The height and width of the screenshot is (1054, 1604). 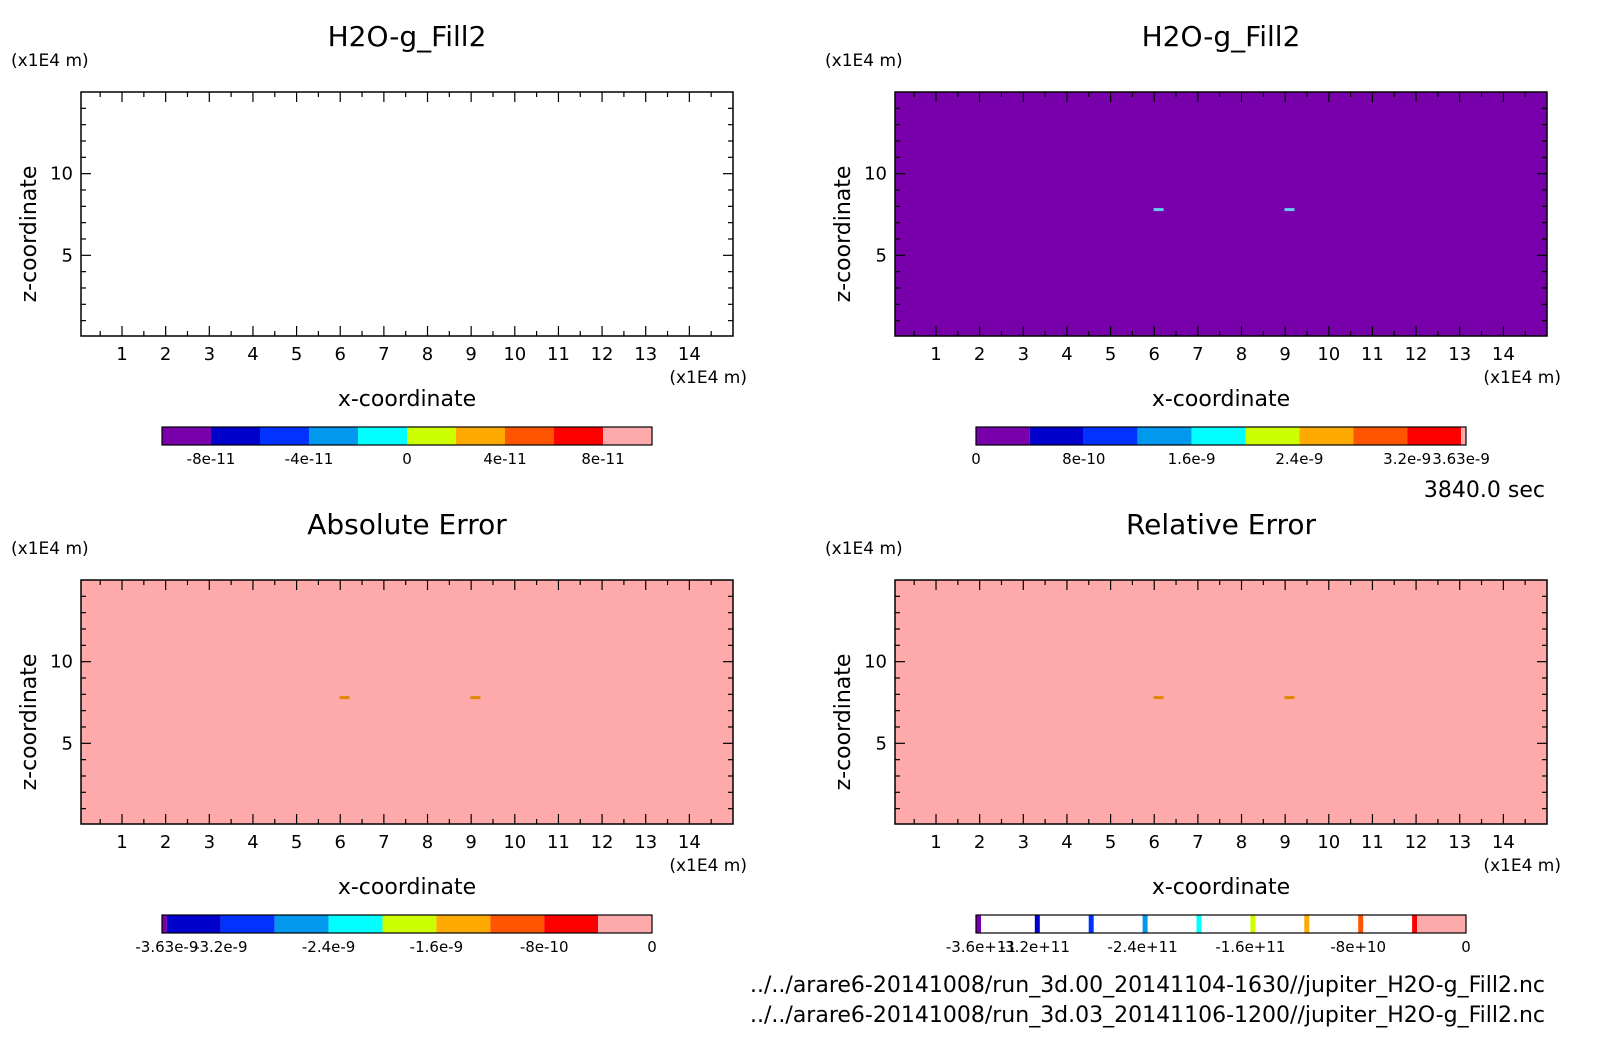 What do you see at coordinates (1461, 459) in the screenshot?
I see `colorbar-tick-label: 3.63e-9` at bounding box center [1461, 459].